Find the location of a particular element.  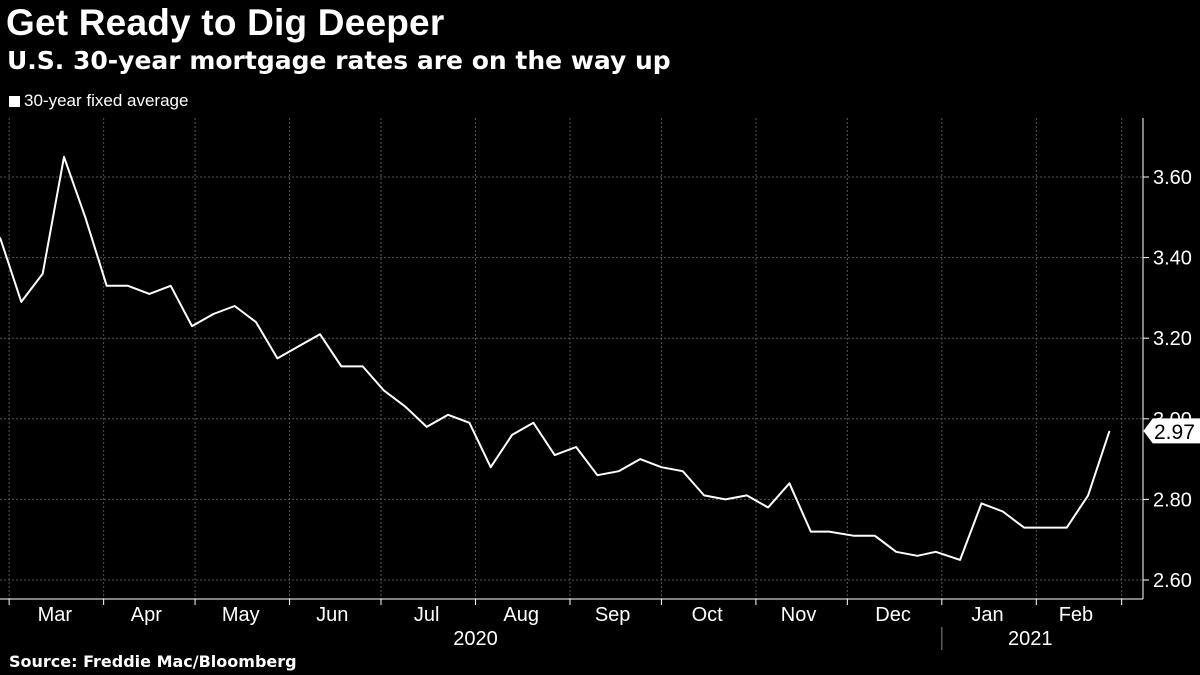

y-tick-label: 3.40 is located at coordinates (1172, 259).